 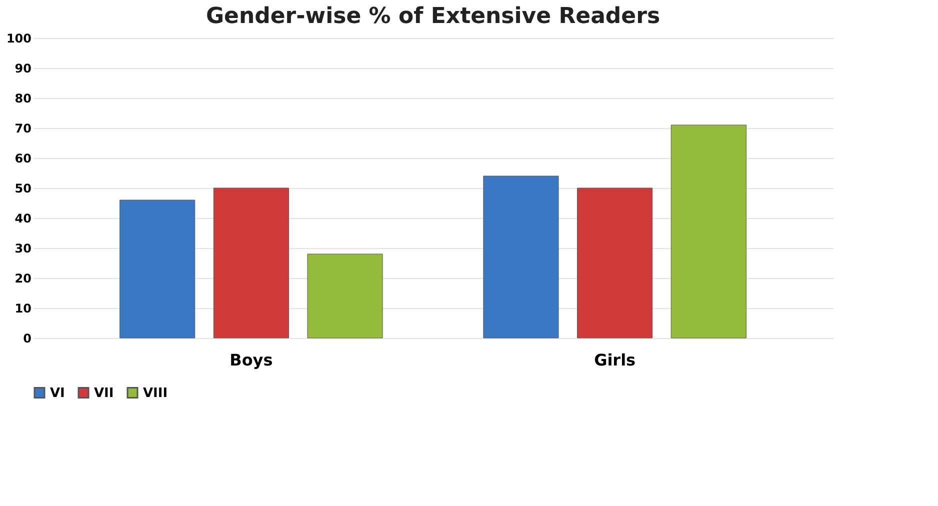 What do you see at coordinates (104, 393) in the screenshot?
I see `legend-label: VII` at bounding box center [104, 393].